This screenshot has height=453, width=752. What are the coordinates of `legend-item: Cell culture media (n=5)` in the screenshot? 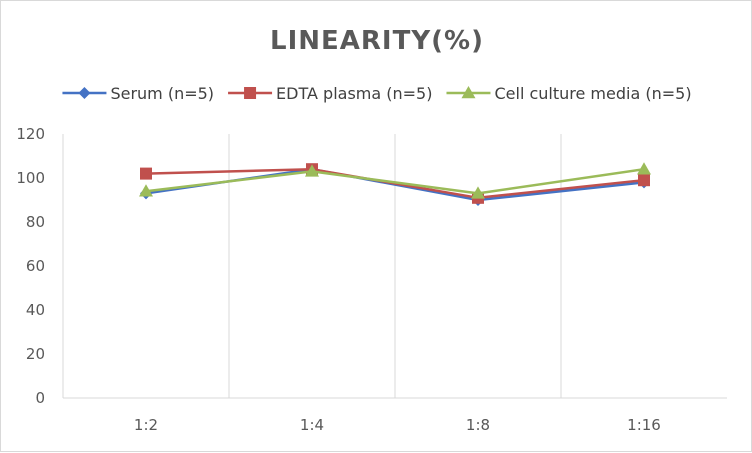 It's located at (569, 93).